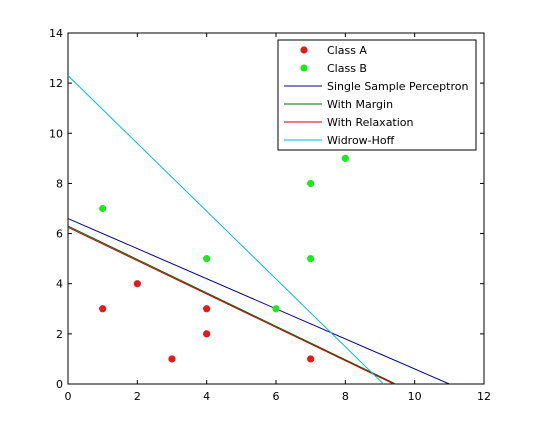 This screenshot has width=533, height=432. Describe the element at coordinates (370, 122) in the screenshot. I see `legend-label: With Relaxation` at that location.